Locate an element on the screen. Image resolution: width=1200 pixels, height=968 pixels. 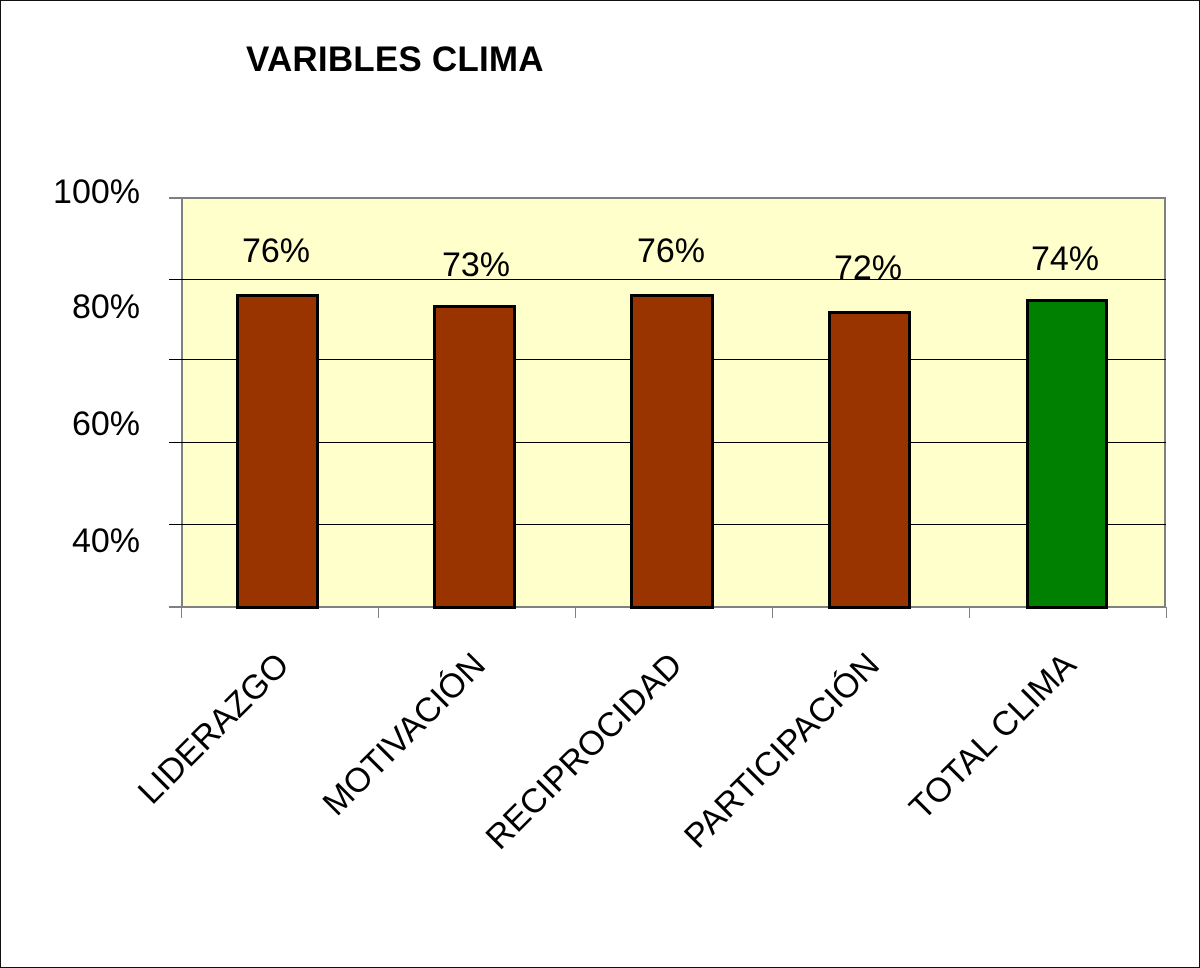
y-tick-label: 100% is located at coordinates (96, 192).